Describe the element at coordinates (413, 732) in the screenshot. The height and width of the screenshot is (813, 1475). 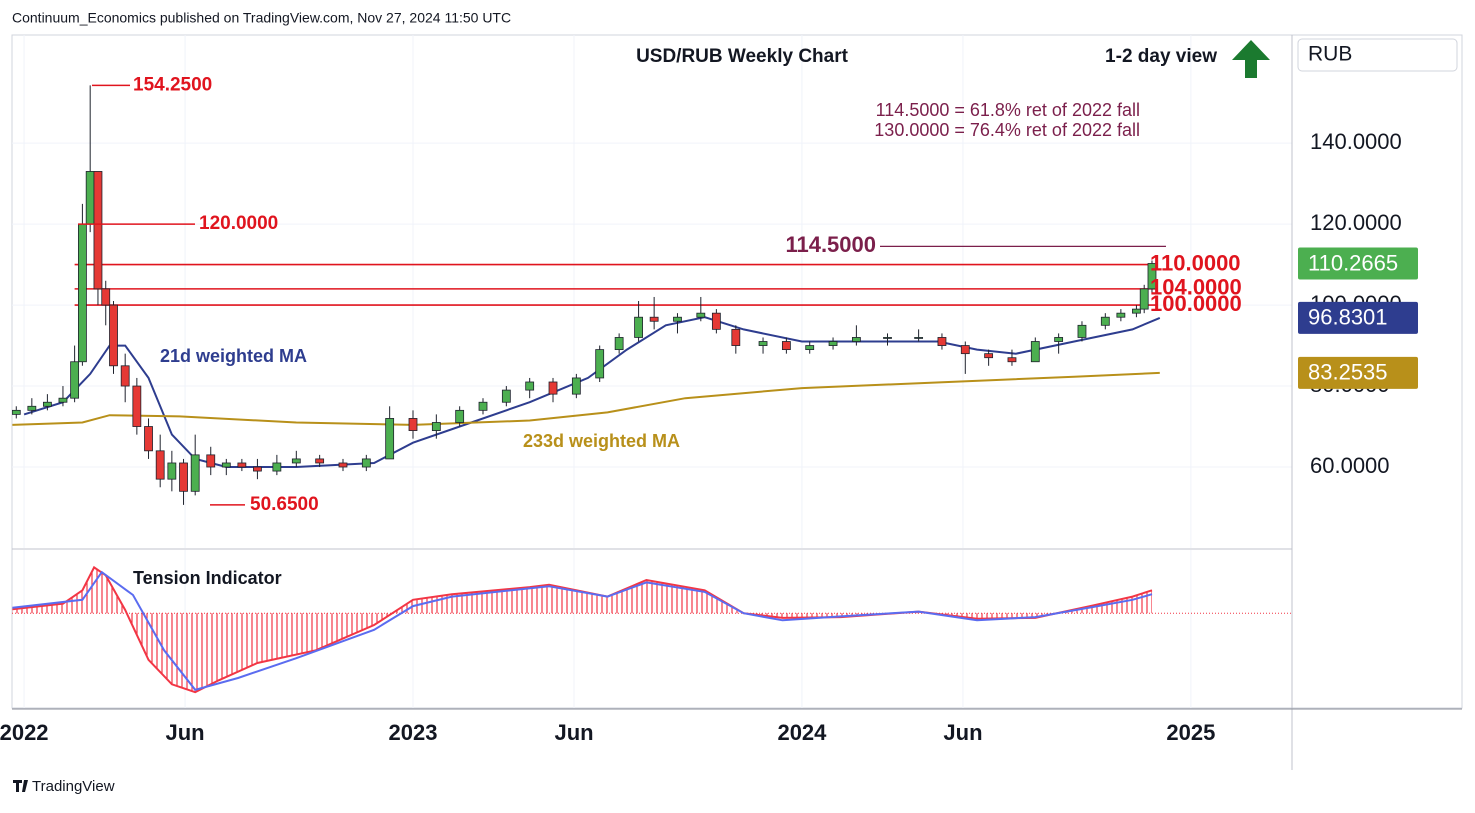
I see `x-tick-label: 2023` at that location.